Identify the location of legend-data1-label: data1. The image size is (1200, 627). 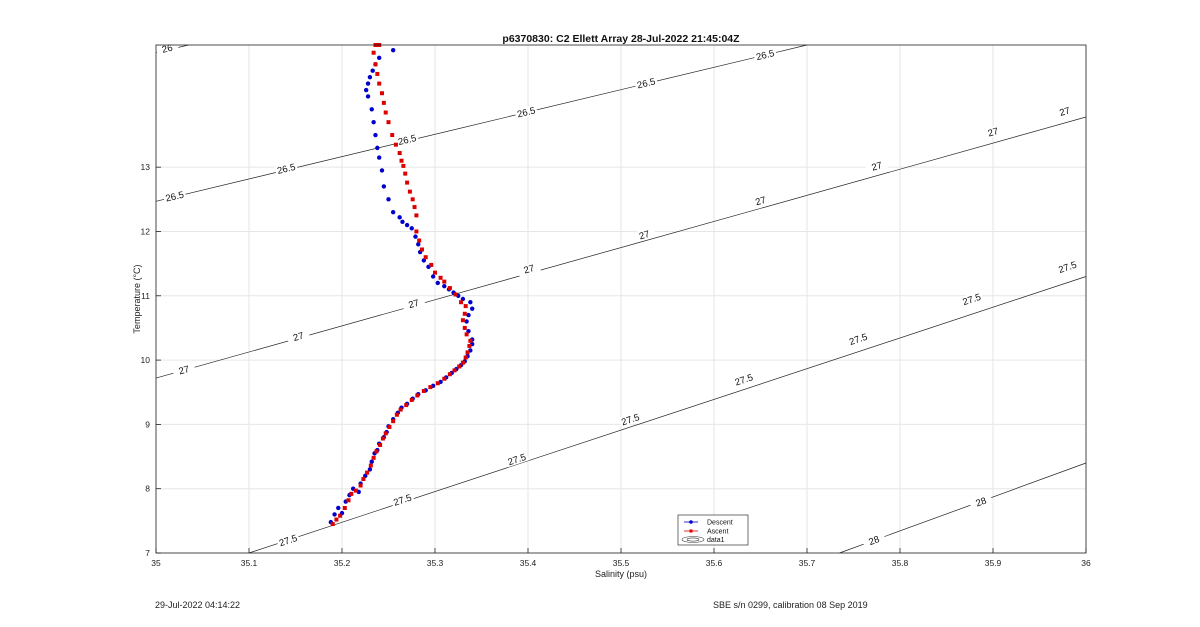
(716, 540).